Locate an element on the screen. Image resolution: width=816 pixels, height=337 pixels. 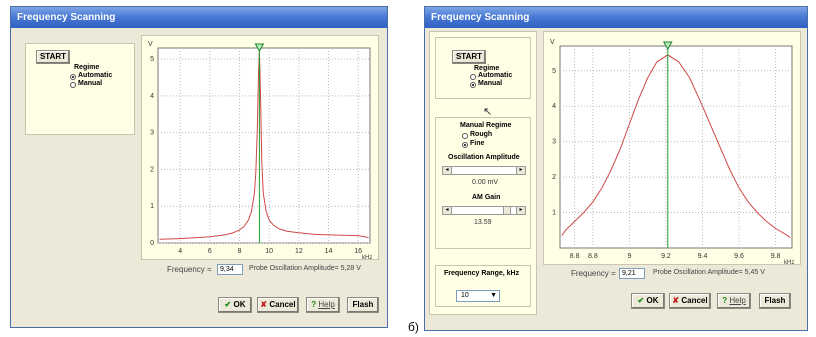
right-am-title: AM Gain is located at coordinates (486, 197).